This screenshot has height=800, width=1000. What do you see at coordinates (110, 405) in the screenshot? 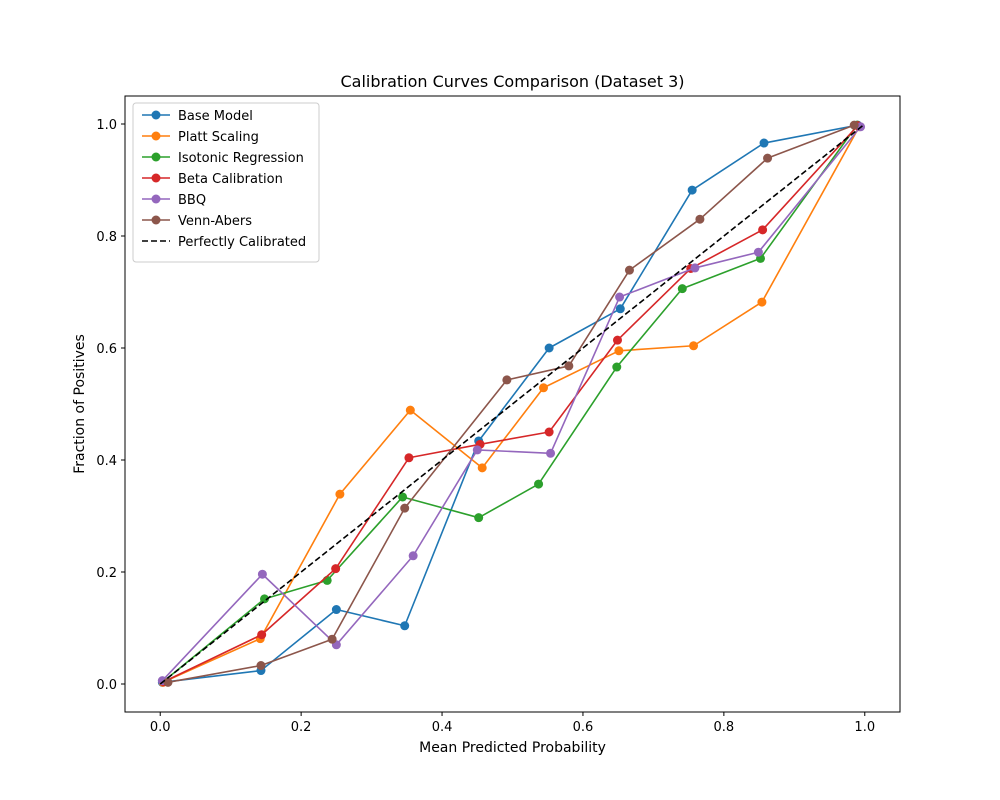
I see `y-axis-ticks: 0.0 0.2 0.4 0.6 0.8 1.0` at bounding box center [110, 405].